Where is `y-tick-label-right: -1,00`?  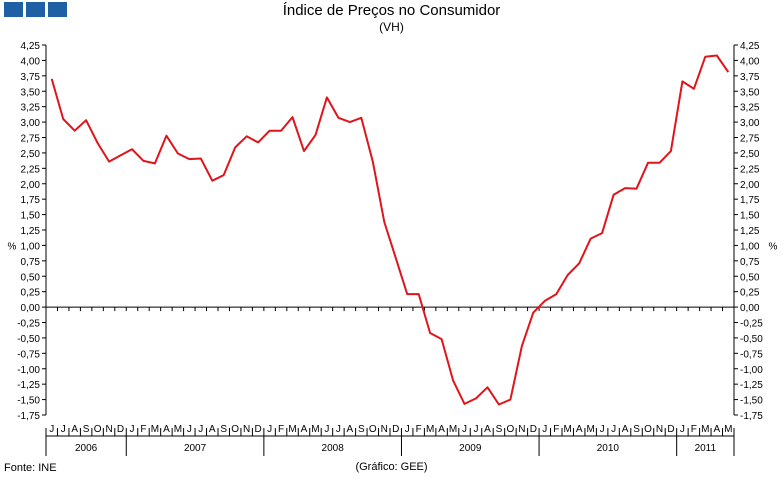
y-tick-label-right: -1,00 is located at coordinates (751, 370).